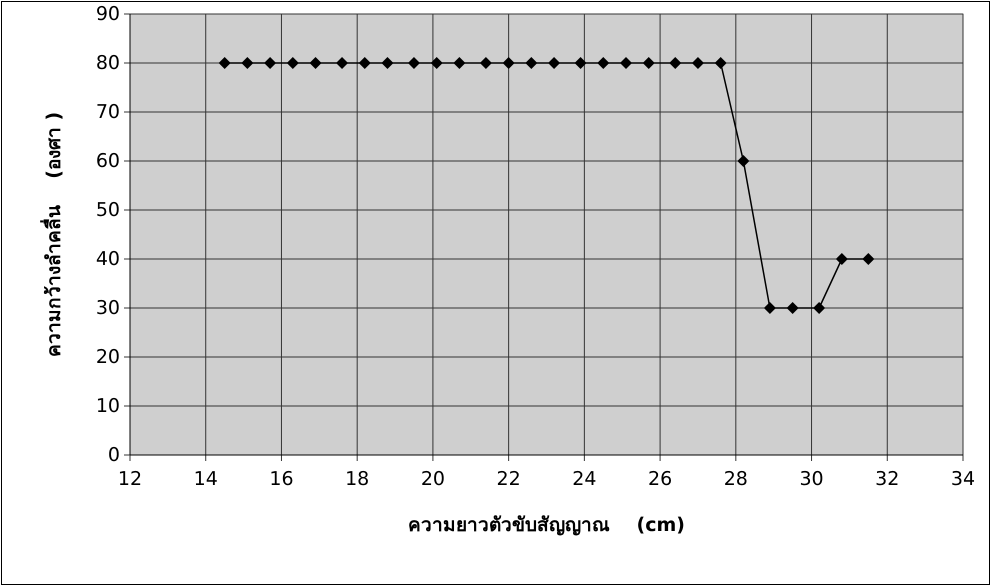 The image size is (991, 586). I want to click on y-tick-label: 90, so click(108, 14).